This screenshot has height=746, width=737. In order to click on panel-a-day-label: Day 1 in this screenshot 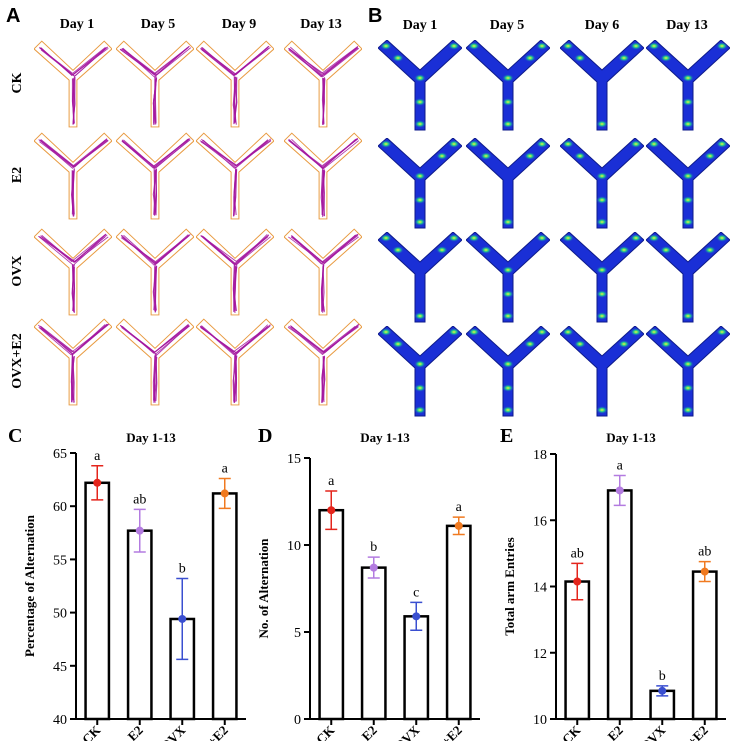, I will do `click(77, 24)`.